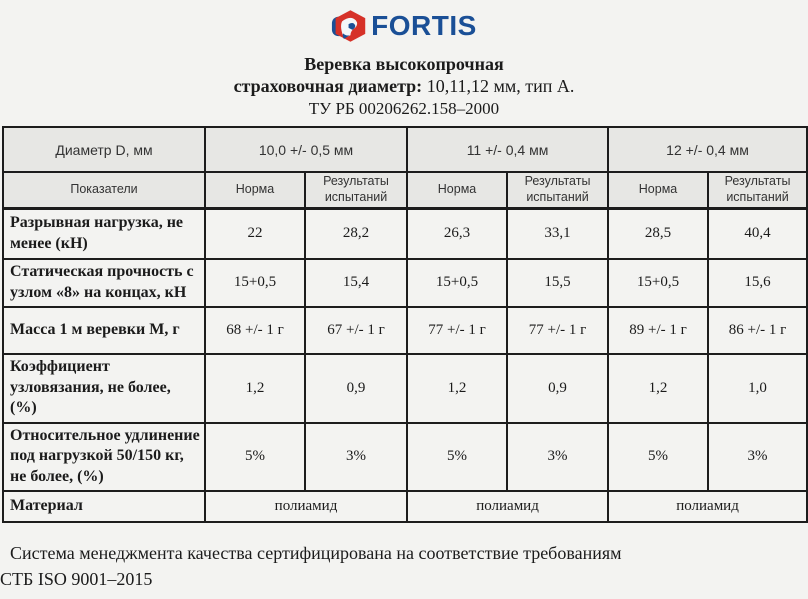 The height and width of the screenshot is (599, 808). Describe the element at coordinates (104, 506) in the screenshot. I see `row-label: Материал` at that location.